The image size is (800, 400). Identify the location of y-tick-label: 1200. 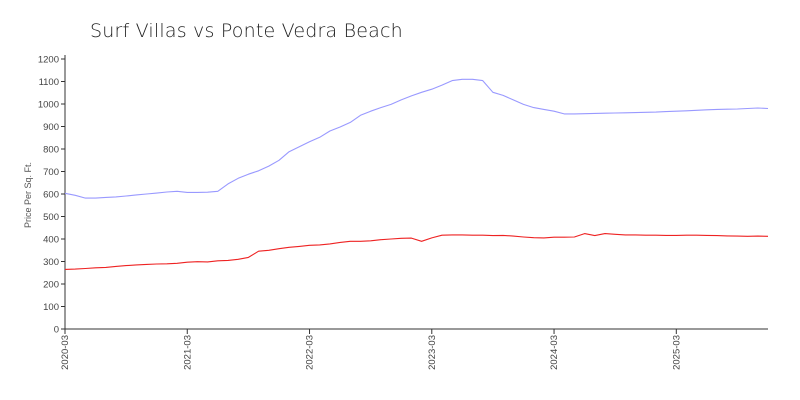
(48, 60).